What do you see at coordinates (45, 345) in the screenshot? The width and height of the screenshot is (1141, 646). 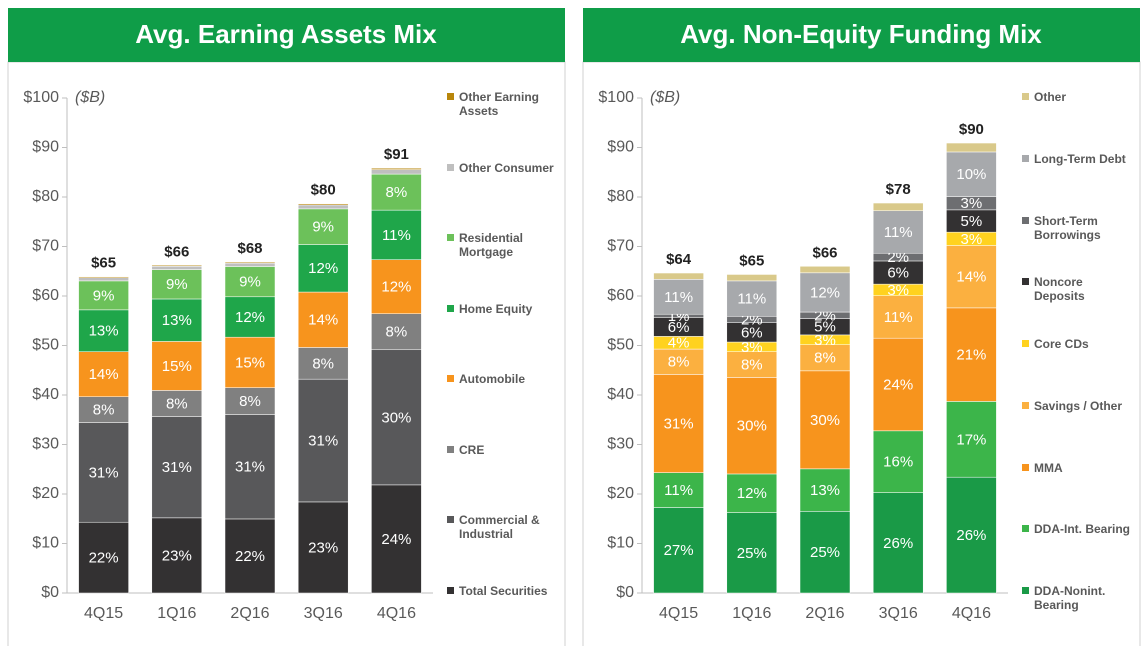 I see `y-tick-label: $50` at bounding box center [45, 345].